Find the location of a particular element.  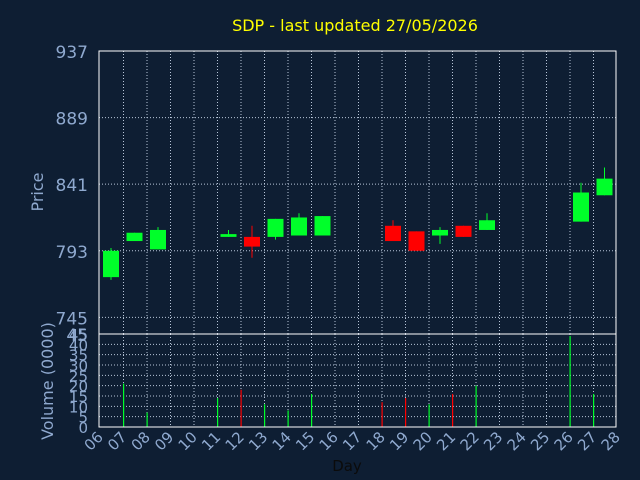

price-bottom-tick-label: 45 is located at coordinates (77, 336).